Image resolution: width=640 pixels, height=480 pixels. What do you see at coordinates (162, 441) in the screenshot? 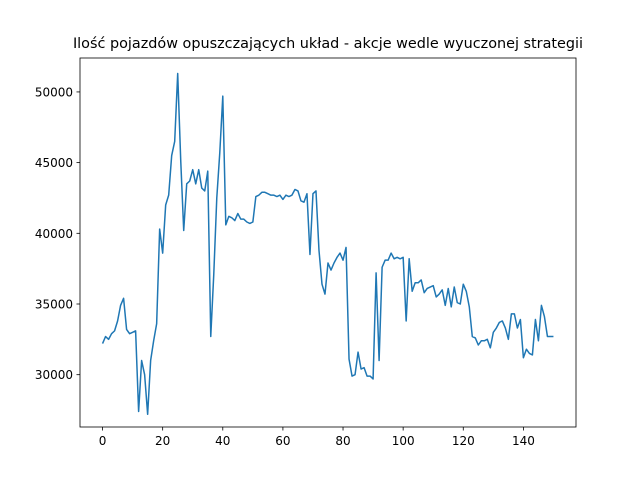
I see `x-tick-label: 20` at bounding box center [162, 441].